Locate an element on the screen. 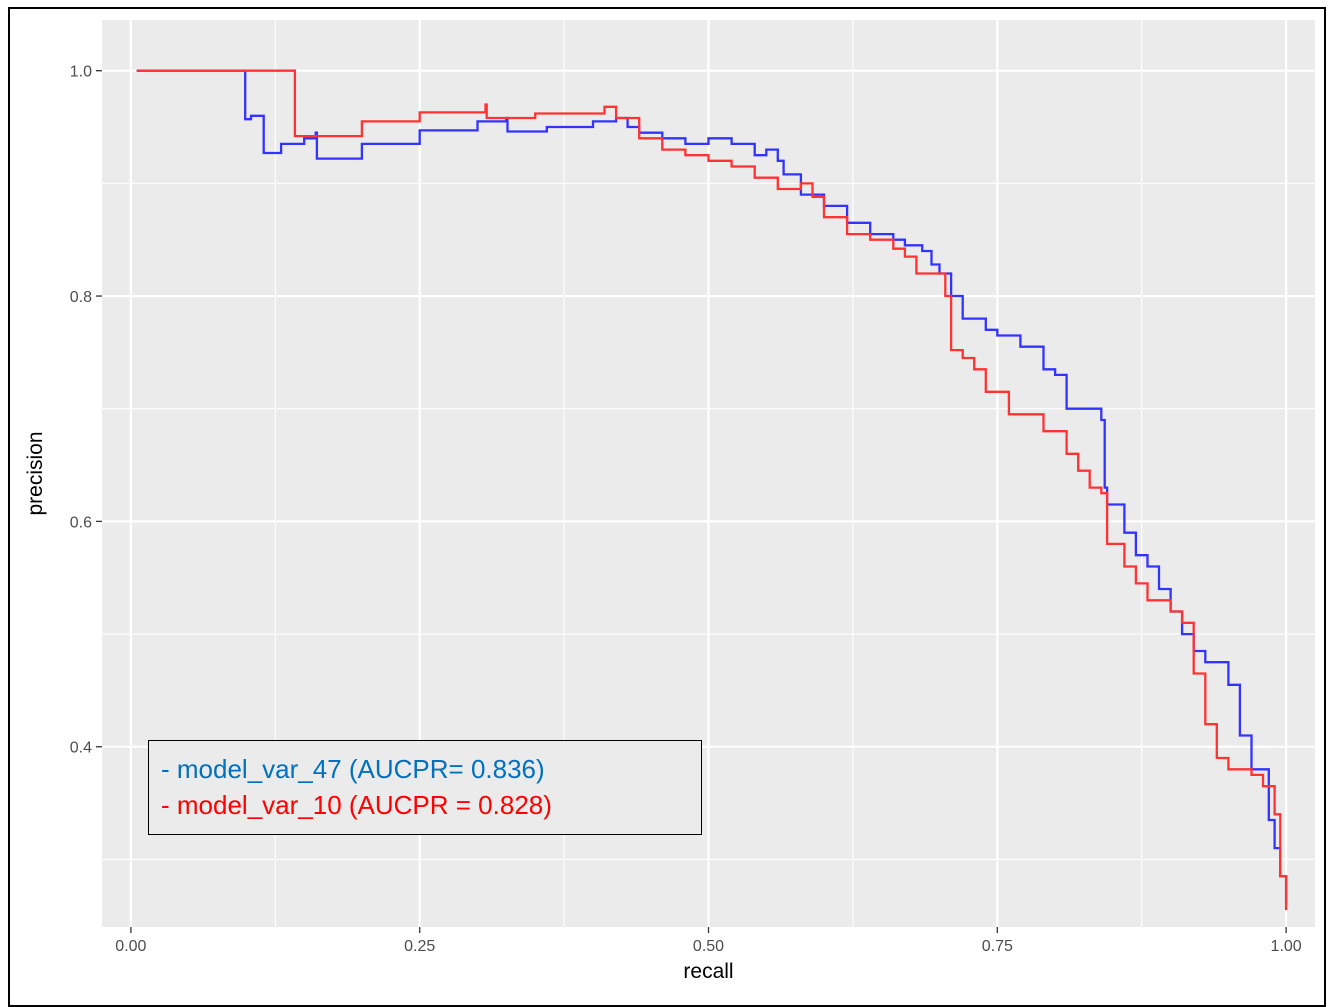 The image size is (1329, 1007). legend-entry-model-var-10: - model_var_10 (AUCPR = 0.828) is located at coordinates (356, 805).